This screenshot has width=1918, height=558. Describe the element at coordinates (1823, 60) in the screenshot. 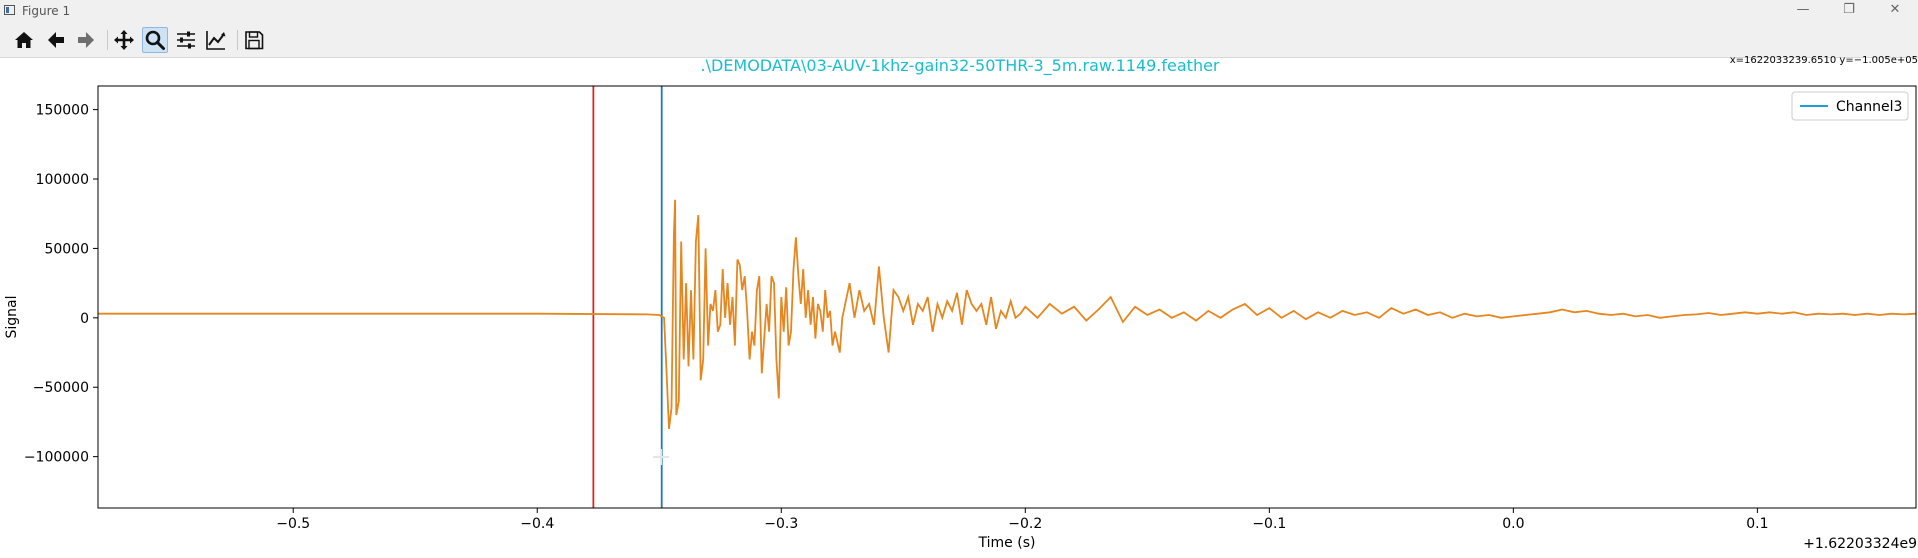

I see `cursor-coordinates: x=1622033239.6510 y=−1.005e+05` at that location.